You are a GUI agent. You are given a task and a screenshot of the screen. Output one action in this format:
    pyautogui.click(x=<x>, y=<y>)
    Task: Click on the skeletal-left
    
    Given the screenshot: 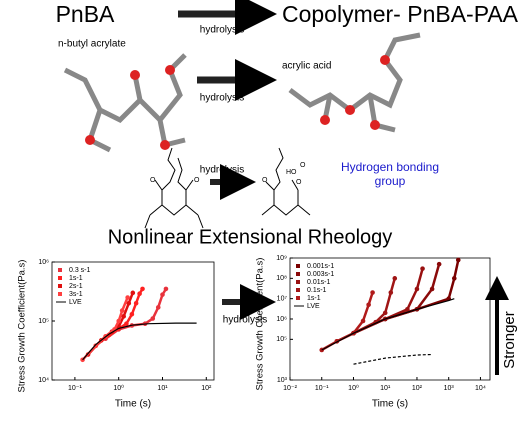 What is the action you would take?
    pyautogui.click(x=174, y=188)
    